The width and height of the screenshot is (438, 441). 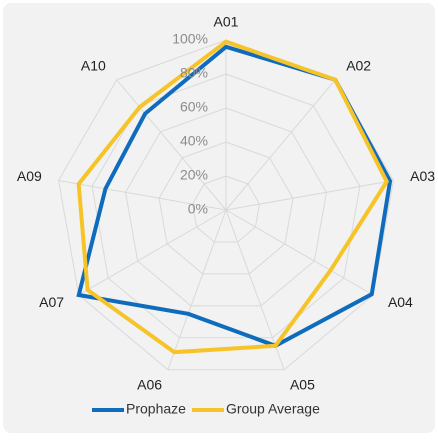 What do you see at coordinates (422, 176) in the screenshot?
I see `category-label: A03` at bounding box center [422, 176].